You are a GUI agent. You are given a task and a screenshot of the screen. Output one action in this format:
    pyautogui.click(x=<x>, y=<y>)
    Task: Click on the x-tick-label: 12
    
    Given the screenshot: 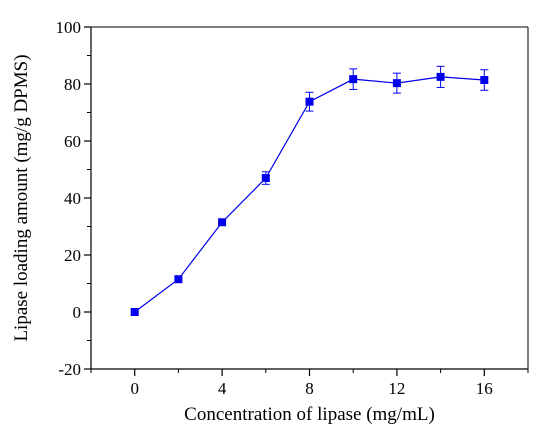 What is the action you would take?
    pyautogui.click(x=396, y=388)
    